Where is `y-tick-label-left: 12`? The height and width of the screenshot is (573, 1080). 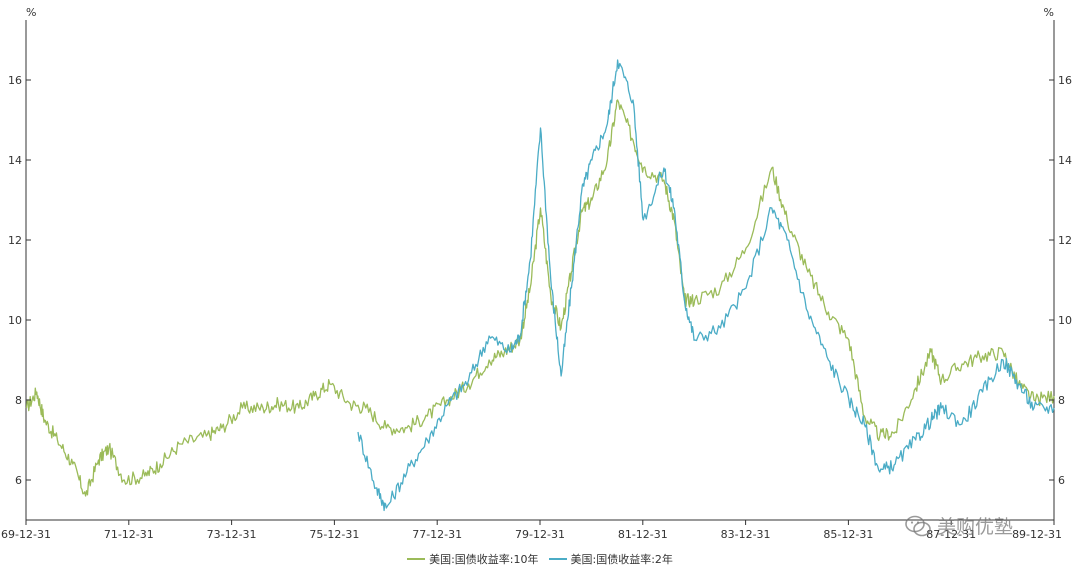
y-tick-label-left: 12 is located at coordinates (15, 240).